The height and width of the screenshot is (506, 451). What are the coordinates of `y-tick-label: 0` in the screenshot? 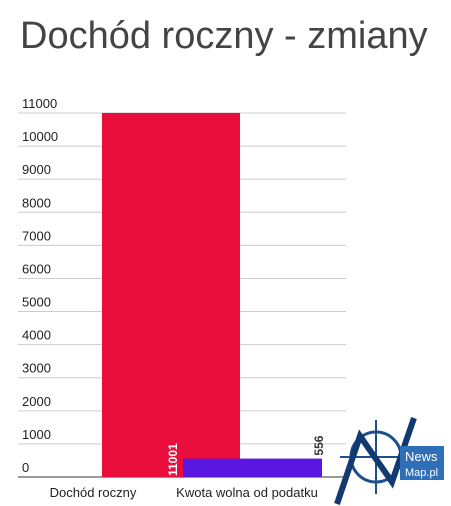 It's located at (25, 467).